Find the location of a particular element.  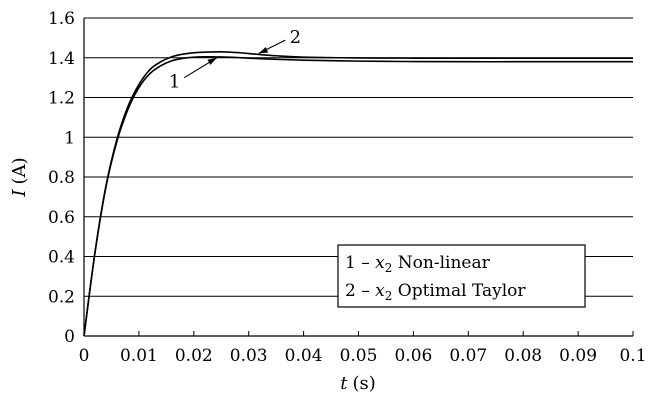

x-tick-label: 0.07 is located at coordinates (468, 356).